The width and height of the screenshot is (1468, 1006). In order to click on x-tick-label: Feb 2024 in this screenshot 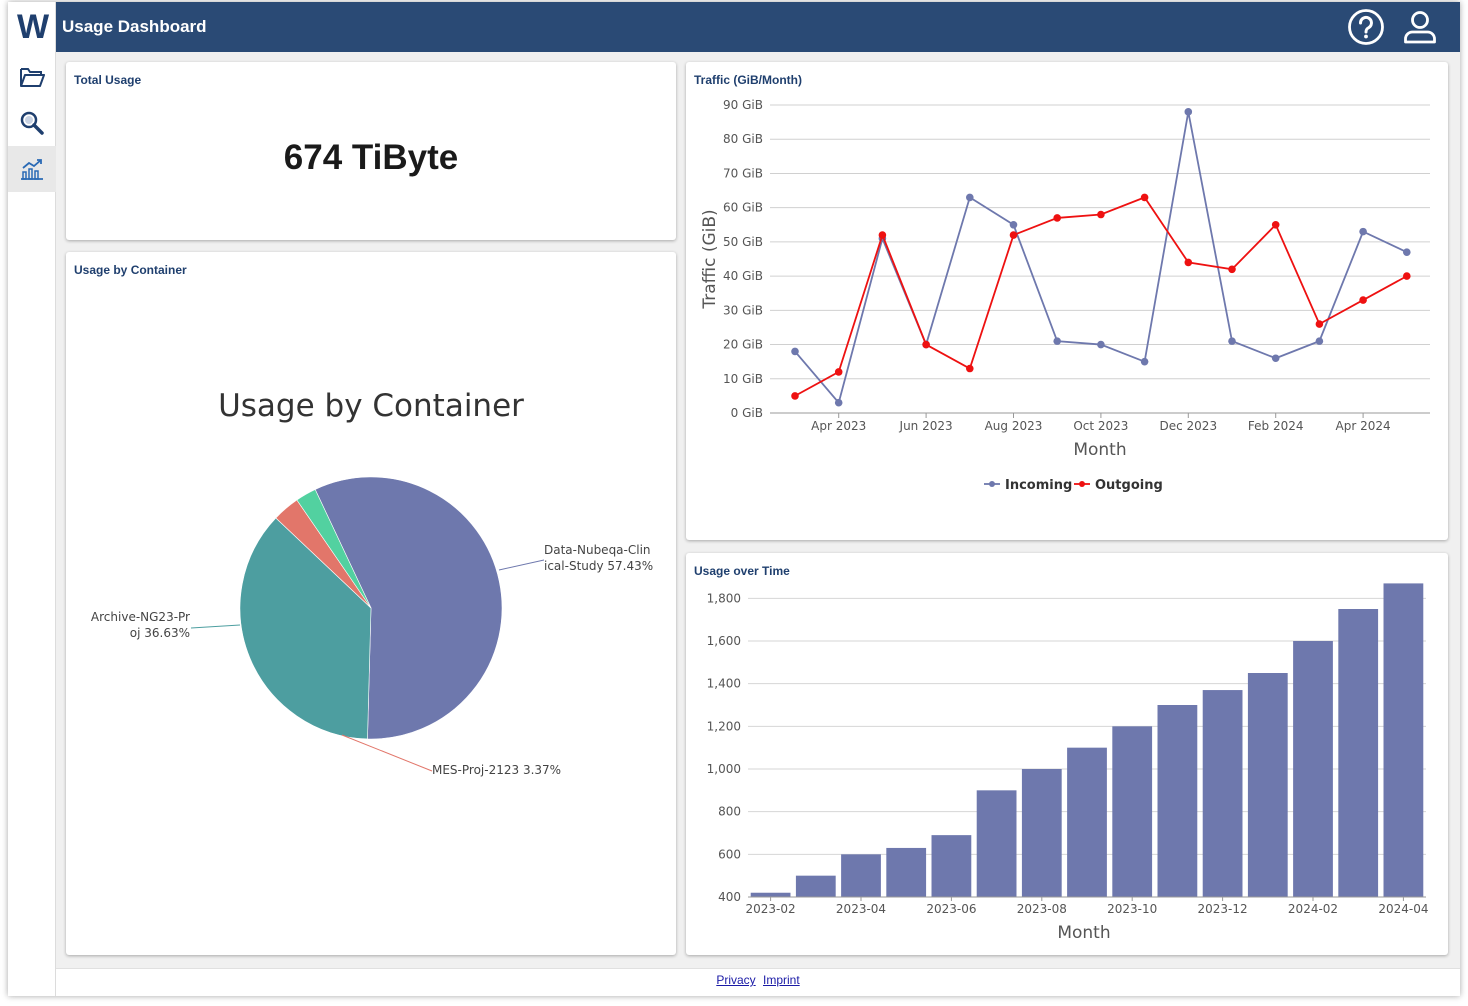, I will do `click(1276, 426)`.